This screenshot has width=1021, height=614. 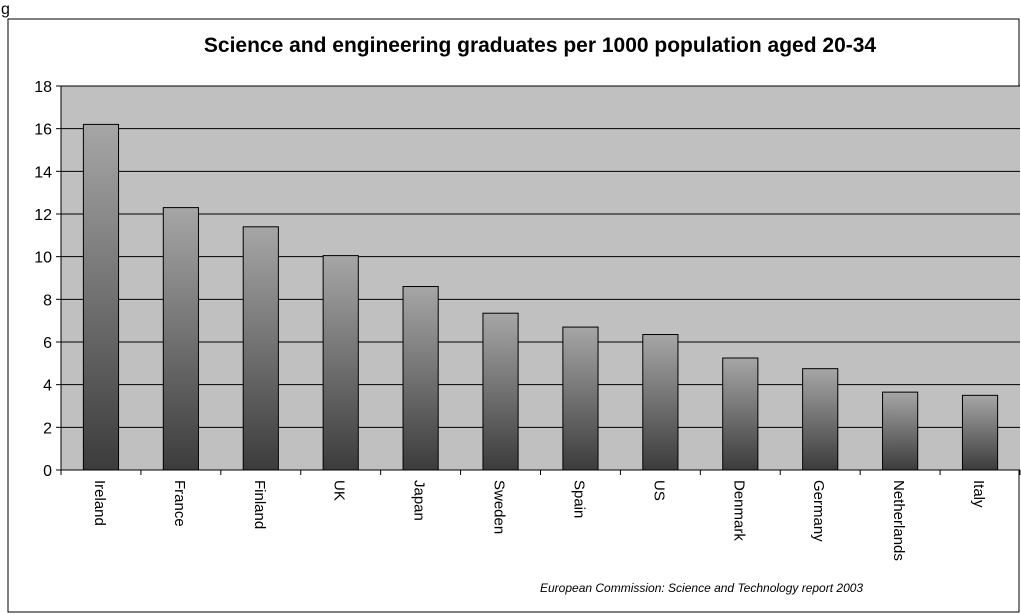 What do you see at coordinates (180, 339) in the screenshot?
I see `bar-france` at bounding box center [180, 339].